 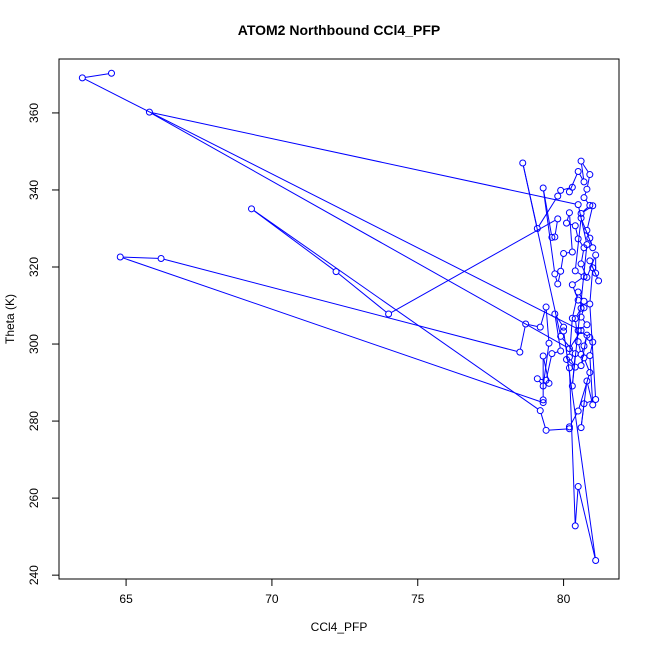 What do you see at coordinates (10, 319) in the screenshot?
I see `y-axis-label: Theta (K)` at bounding box center [10, 319].